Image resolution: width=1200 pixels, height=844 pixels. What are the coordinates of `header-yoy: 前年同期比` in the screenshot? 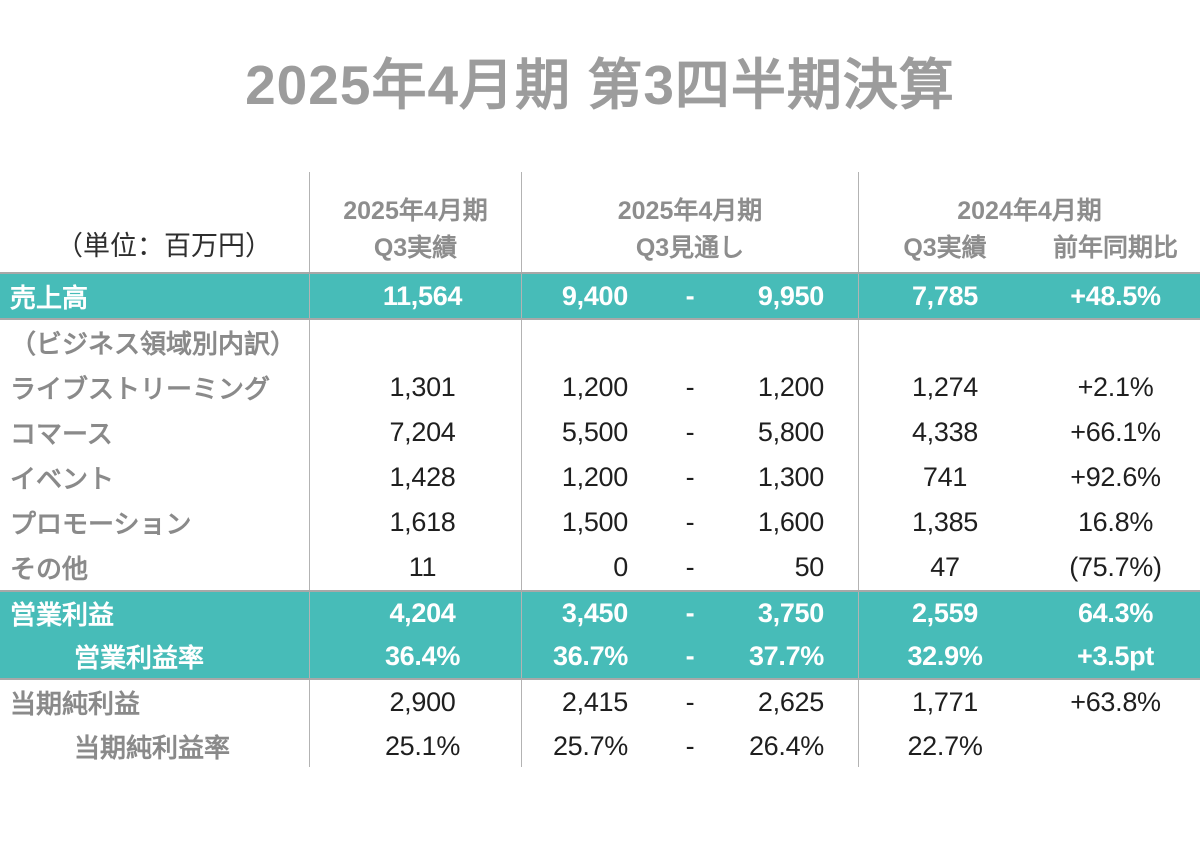 It's located at (1115, 248).